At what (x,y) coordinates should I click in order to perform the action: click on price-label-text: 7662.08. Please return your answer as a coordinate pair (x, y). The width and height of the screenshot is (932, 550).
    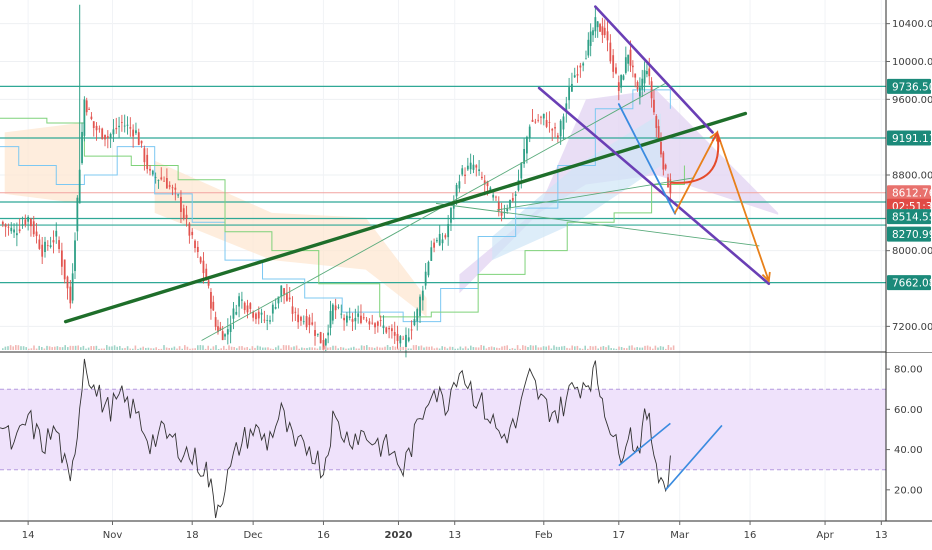
    Looking at the image, I should click on (912, 284).